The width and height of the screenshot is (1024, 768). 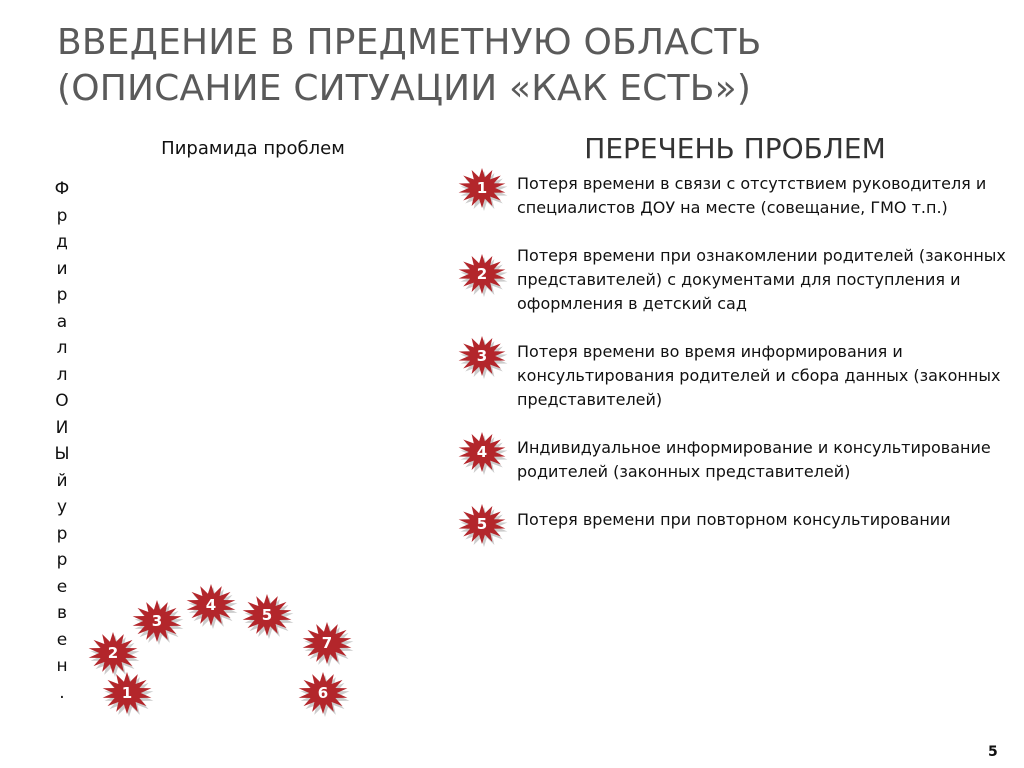 I want to click on vertical-letter: И, so click(x=62, y=427).